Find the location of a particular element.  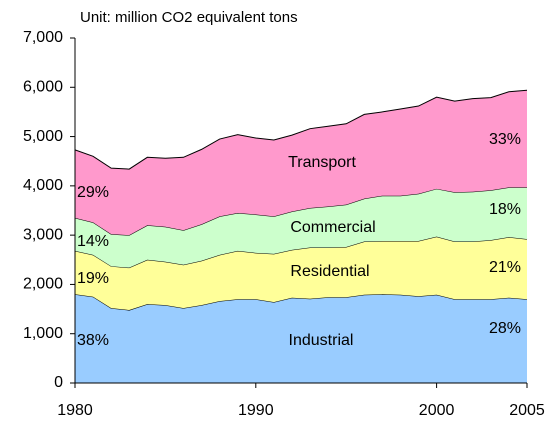

y-tick-label: 6,000 is located at coordinates (43, 87).